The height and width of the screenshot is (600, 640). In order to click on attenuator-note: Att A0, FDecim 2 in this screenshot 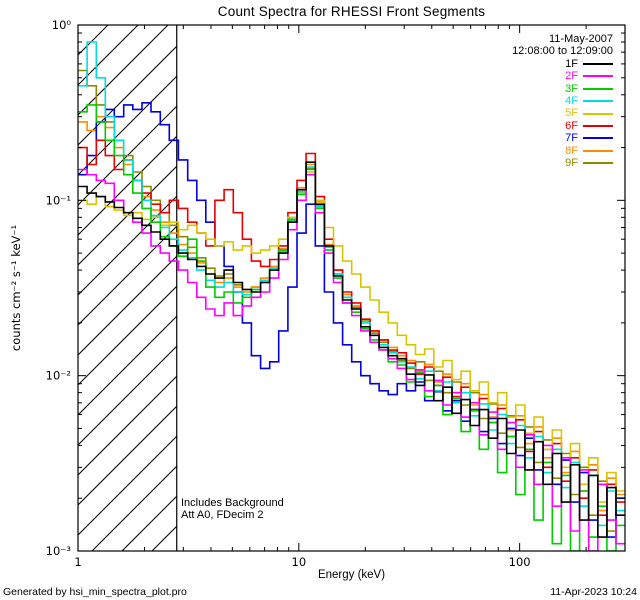, I will do `click(222, 515)`.